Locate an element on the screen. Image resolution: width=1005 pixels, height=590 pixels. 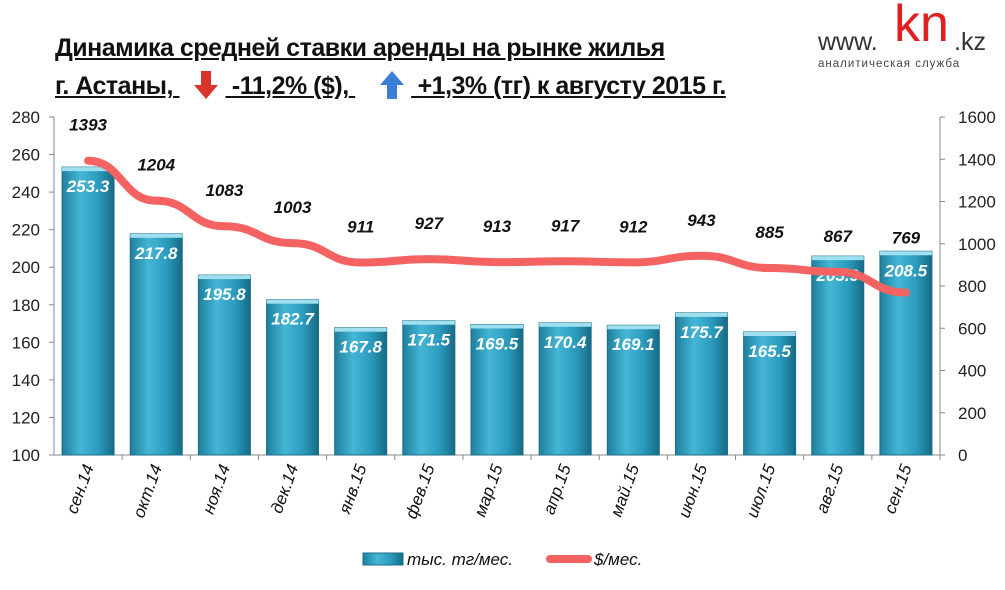
usd-change: -11,2% ($), is located at coordinates (290, 86).